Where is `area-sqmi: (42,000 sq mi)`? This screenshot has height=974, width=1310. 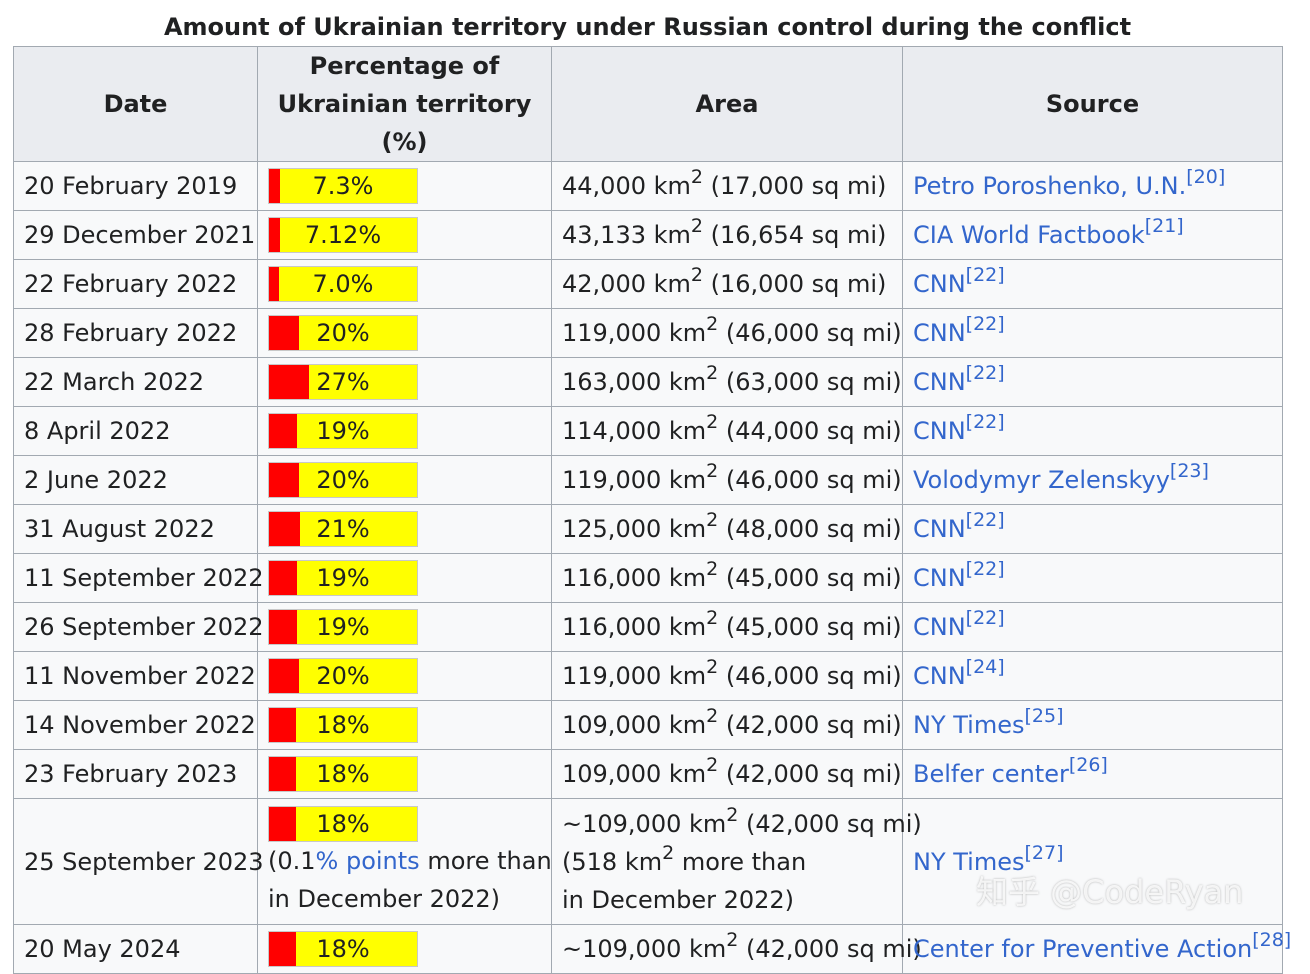 area-sqmi: (42,000 sq mi) is located at coordinates (813, 725).